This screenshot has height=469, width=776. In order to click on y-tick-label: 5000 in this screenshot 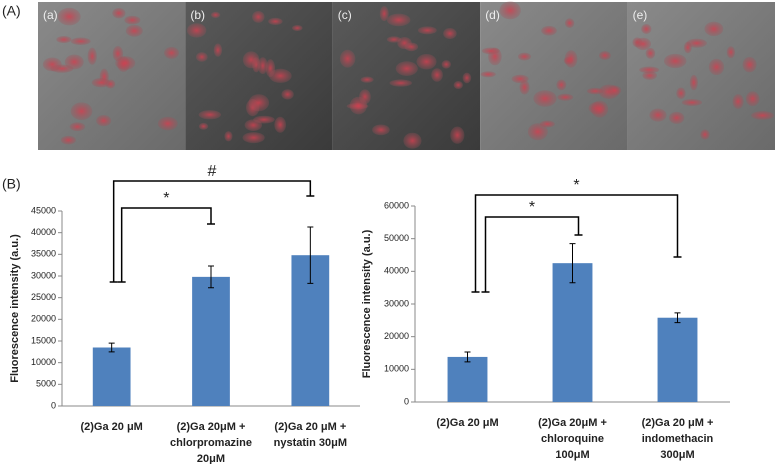, I will do `click(46, 384)`.